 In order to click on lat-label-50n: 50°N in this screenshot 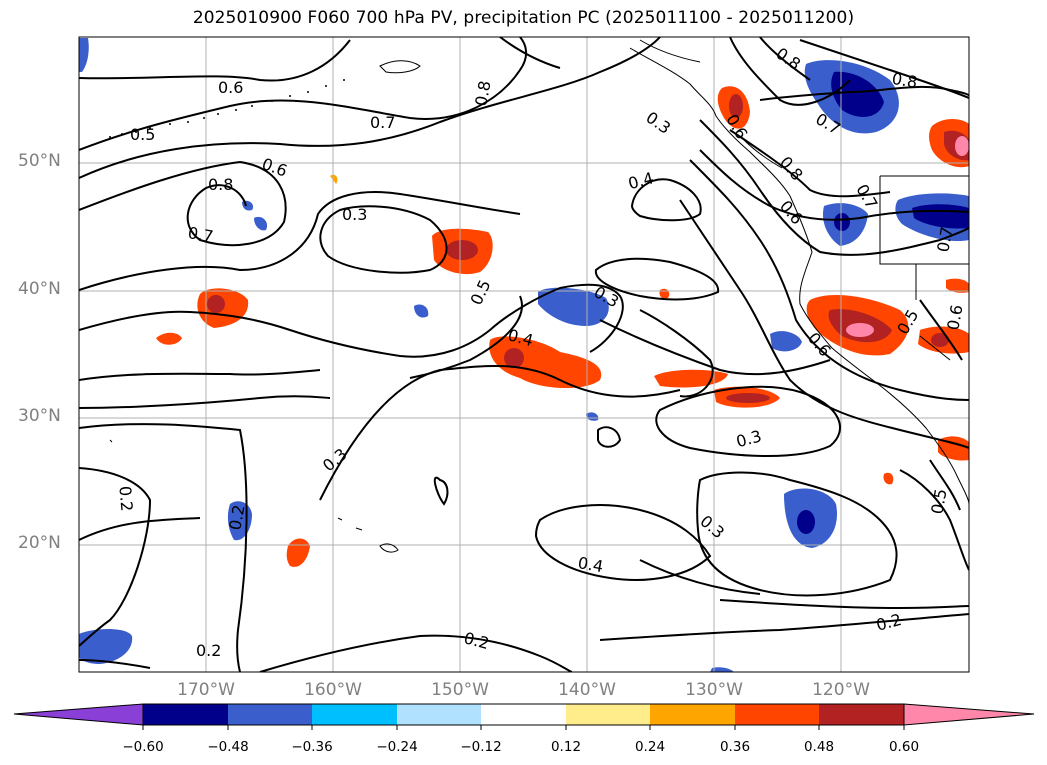, I will do `click(39, 161)`.